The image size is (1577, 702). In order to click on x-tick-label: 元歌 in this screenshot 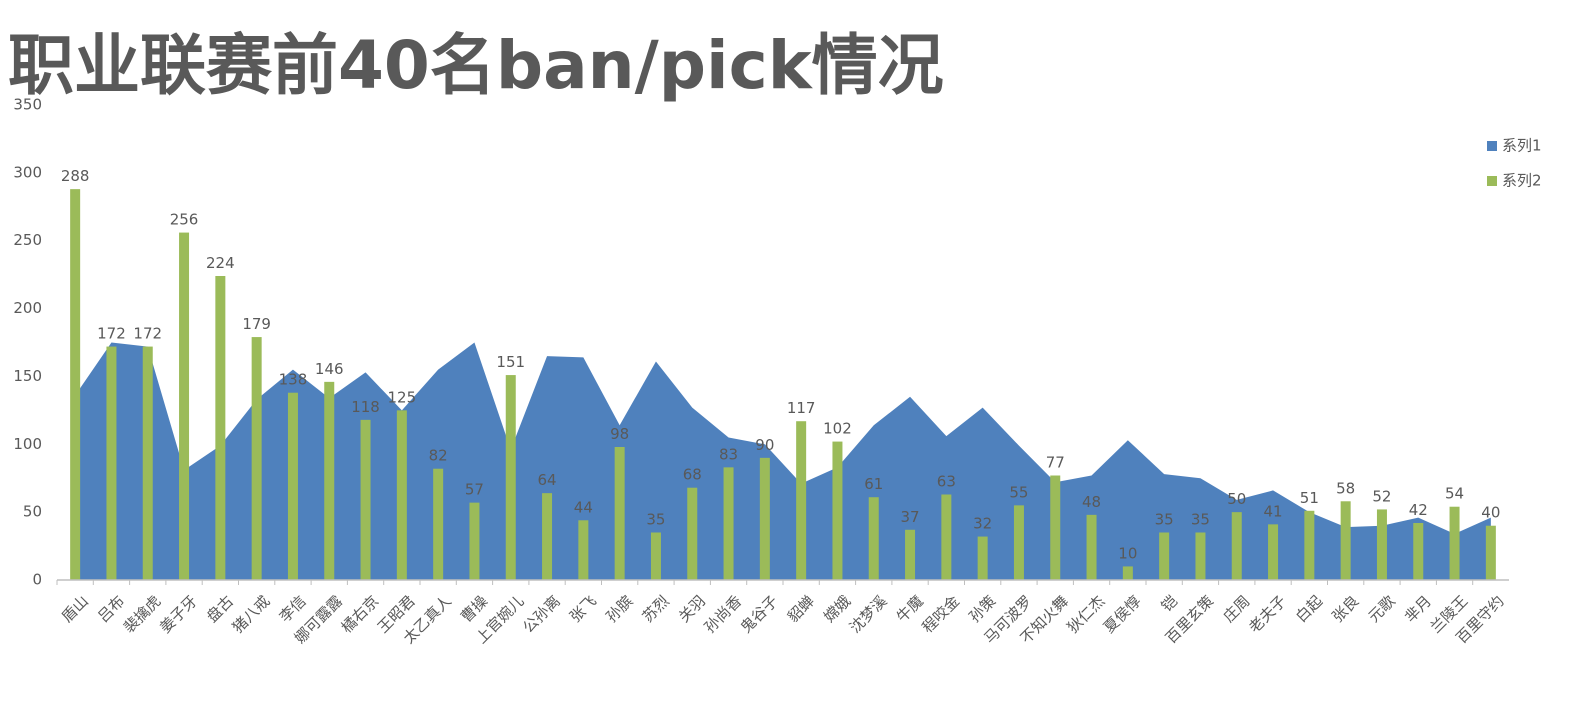, I will do `click(1382, 609)`.